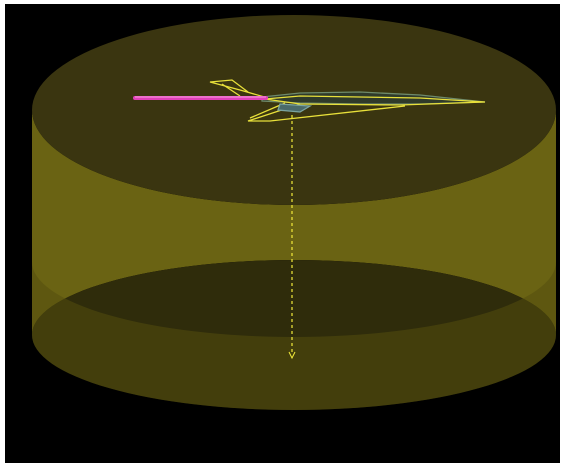  What do you see at coordinates (347, 100) in the screenshot?
I see `aircraft-wireframe` at bounding box center [347, 100].